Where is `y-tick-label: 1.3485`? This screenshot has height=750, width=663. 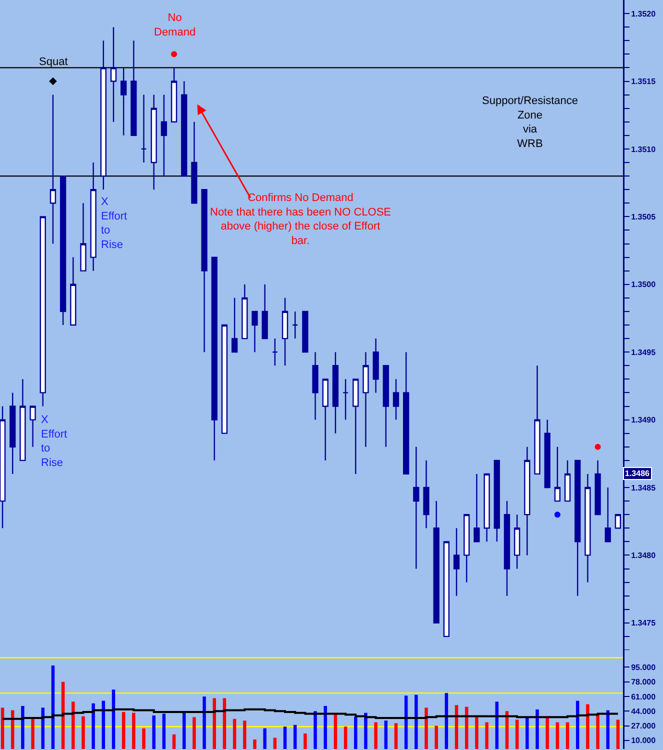
y-tick-label: 1.3485 is located at coordinates (643, 487).